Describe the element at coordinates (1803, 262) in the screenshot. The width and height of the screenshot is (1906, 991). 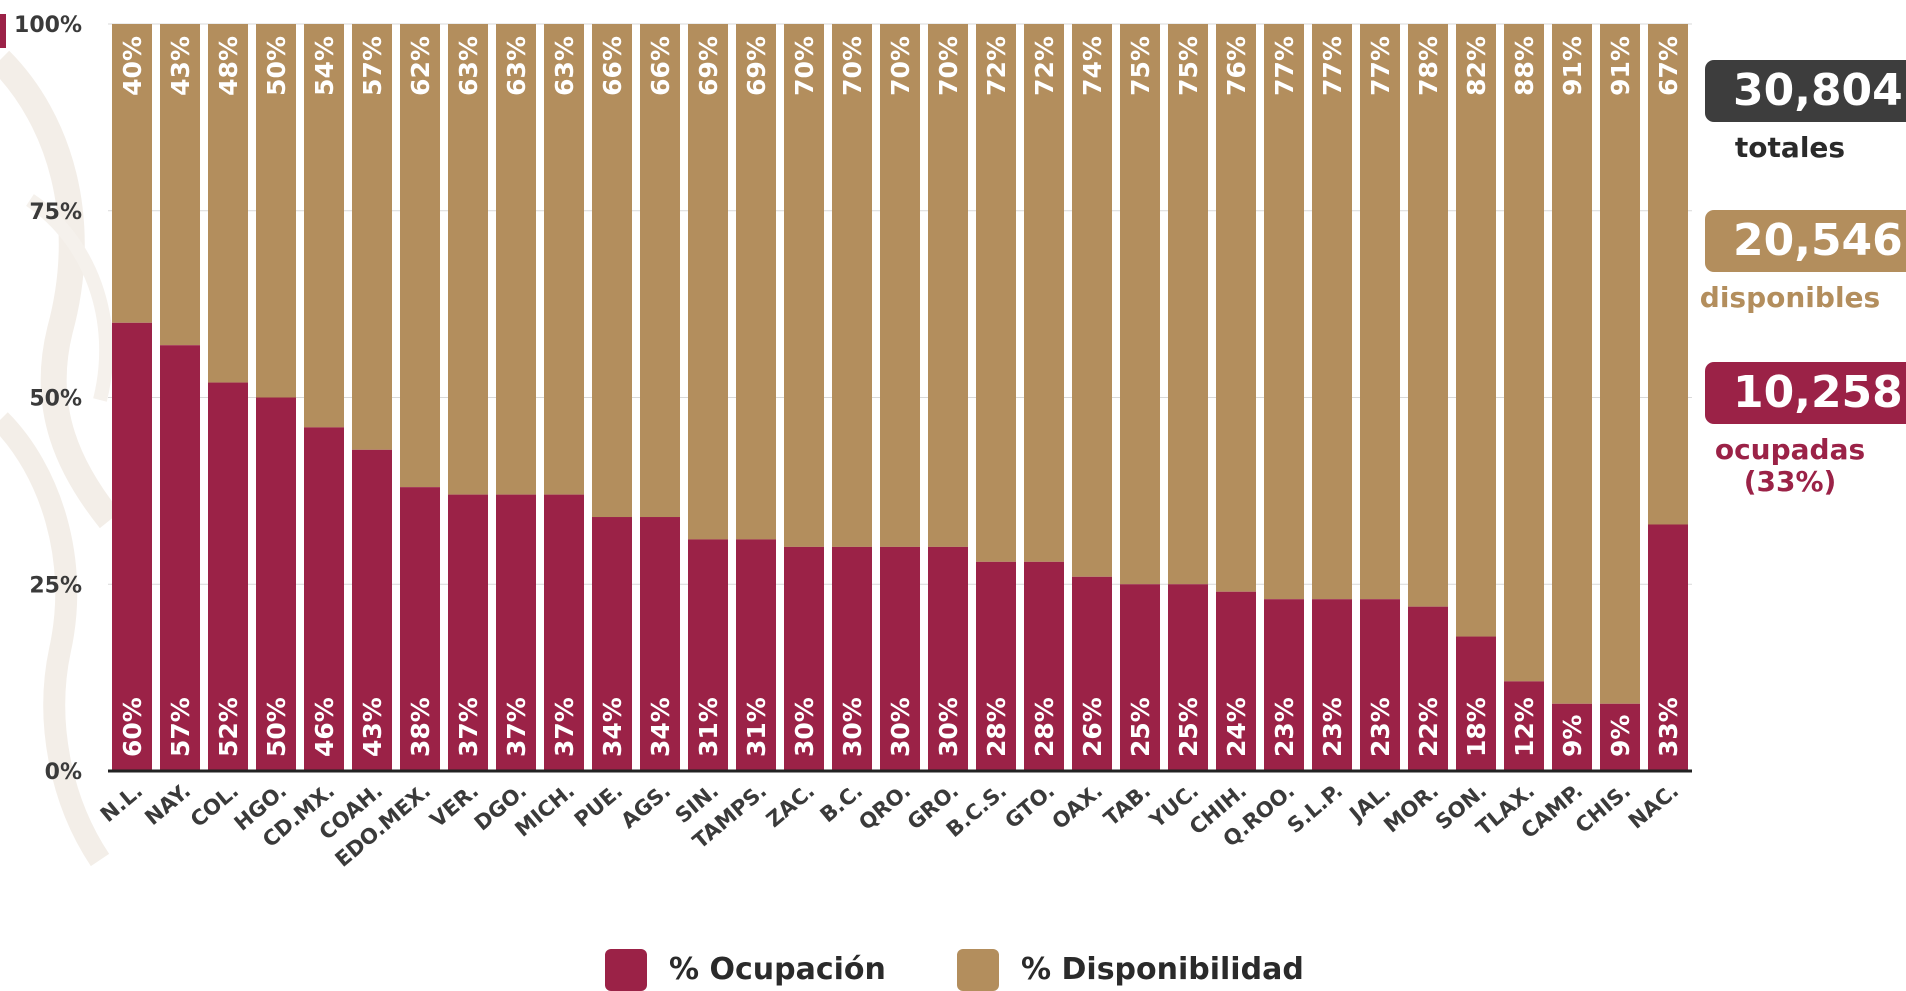
I see `summary-disponibles: 20,546 disponibles` at that location.